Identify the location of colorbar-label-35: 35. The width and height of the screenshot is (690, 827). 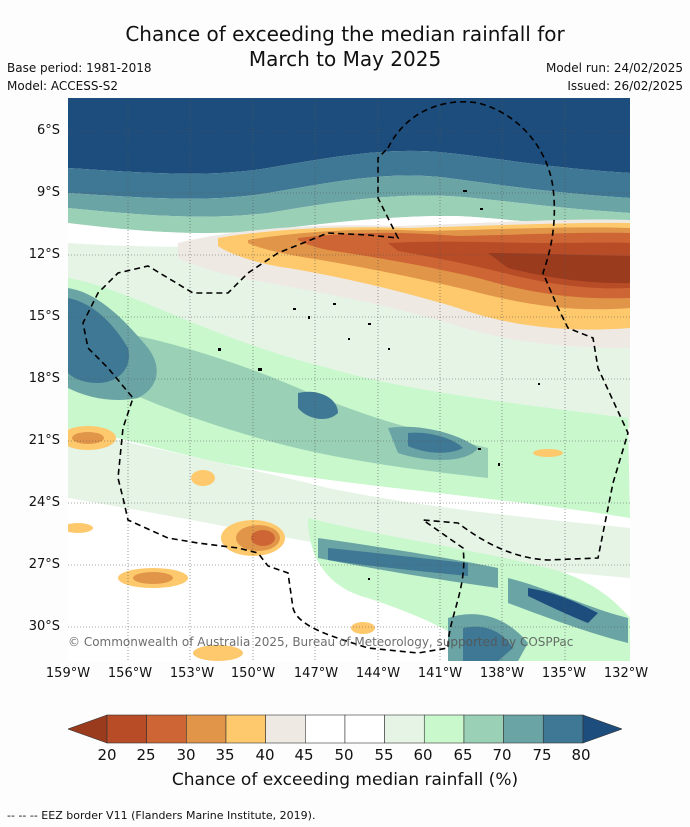
(225, 755).